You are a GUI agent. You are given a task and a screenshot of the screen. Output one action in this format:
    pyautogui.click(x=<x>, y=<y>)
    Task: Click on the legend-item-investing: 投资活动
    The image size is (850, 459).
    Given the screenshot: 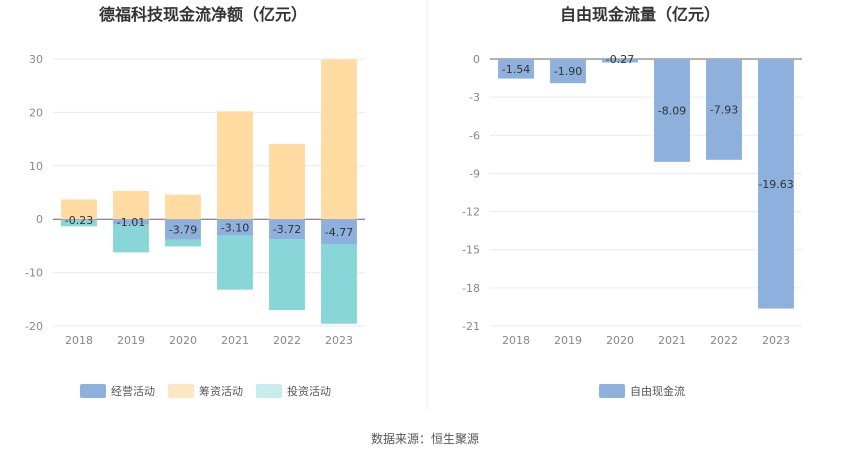 What is the action you would take?
    pyautogui.click(x=293, y=391)
    